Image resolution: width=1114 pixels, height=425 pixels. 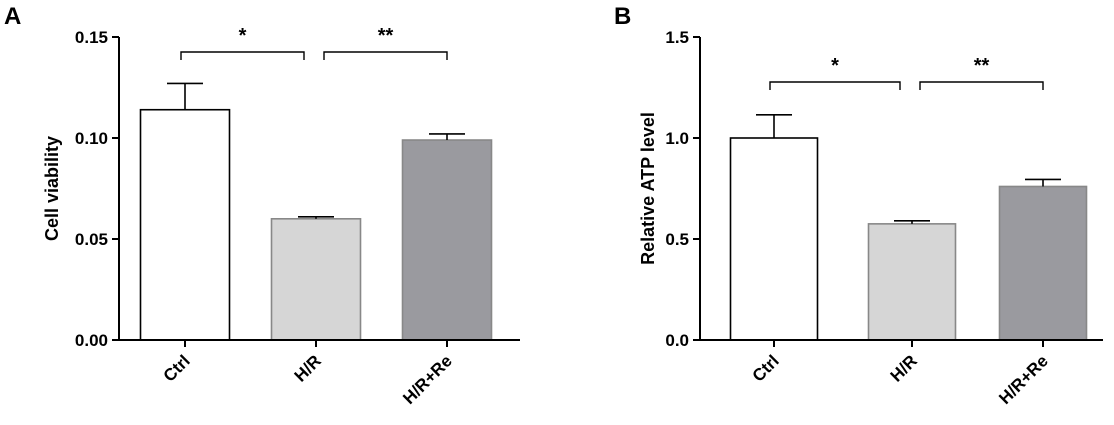 What do you see at coordinates (91, 138) in the screenshot?
I see `y-tick-label: 0.10` at bounding box center [91, 138].